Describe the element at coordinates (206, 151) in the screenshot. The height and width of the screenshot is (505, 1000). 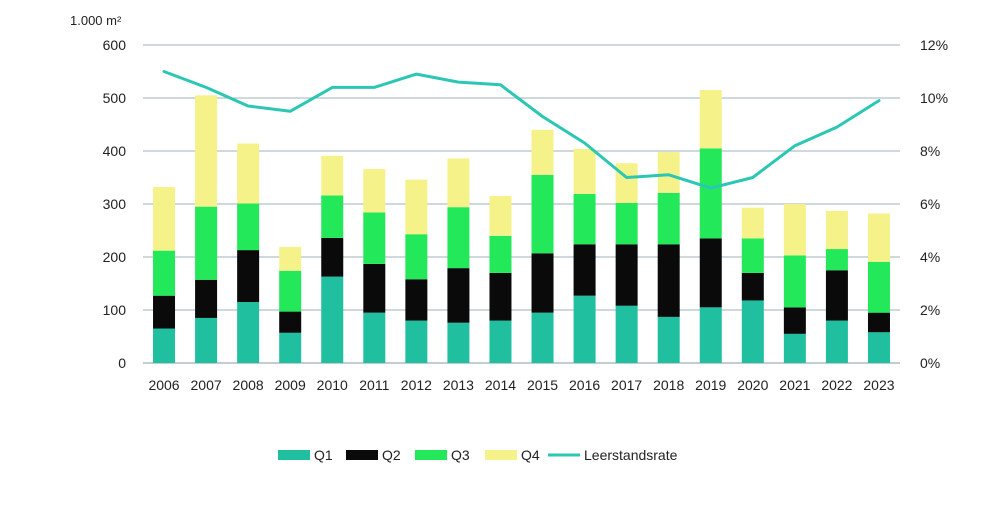
I see `bar-q4-2007` at that location.